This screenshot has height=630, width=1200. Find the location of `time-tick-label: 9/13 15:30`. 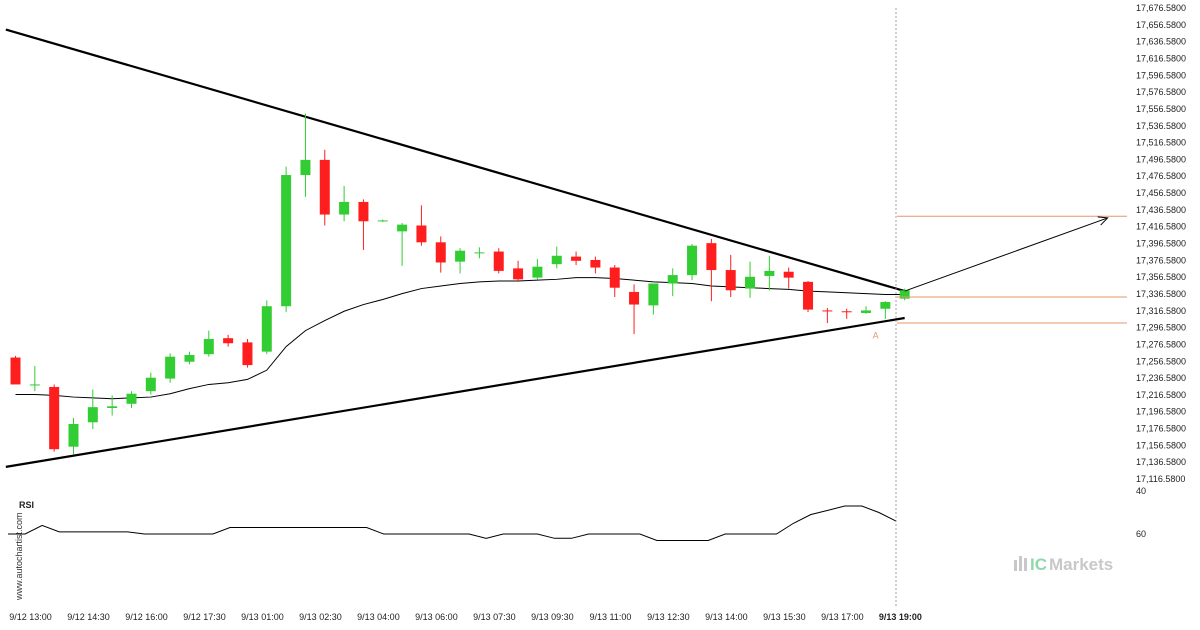

time-tick-label: 9/13 15:30 is located at coordinates (784, 617).